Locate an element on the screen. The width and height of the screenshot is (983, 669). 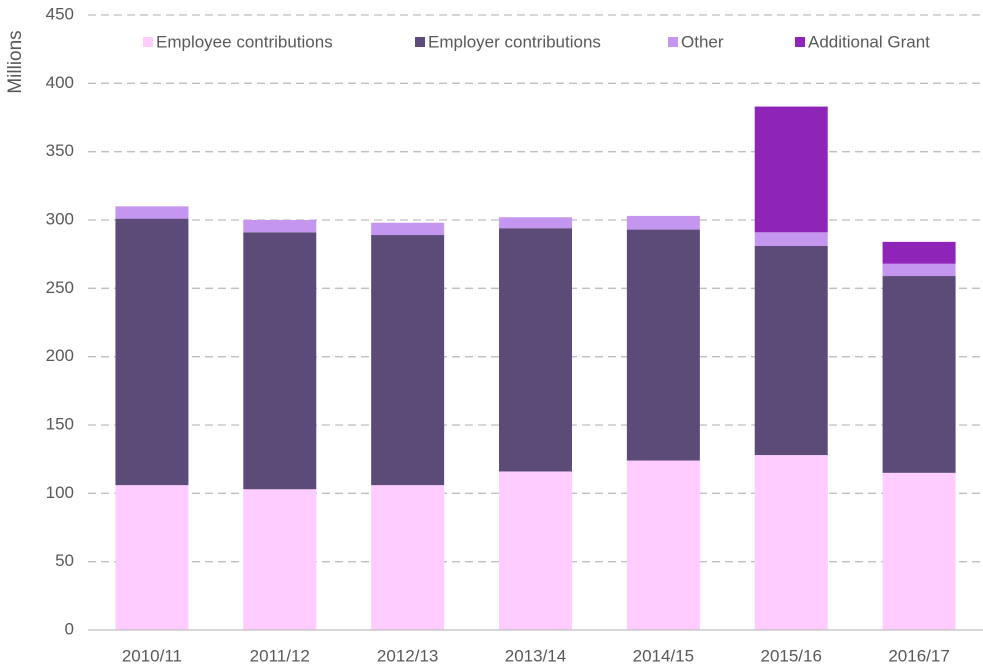
y-tick-label: 100 is located at coordinates (60, 492).